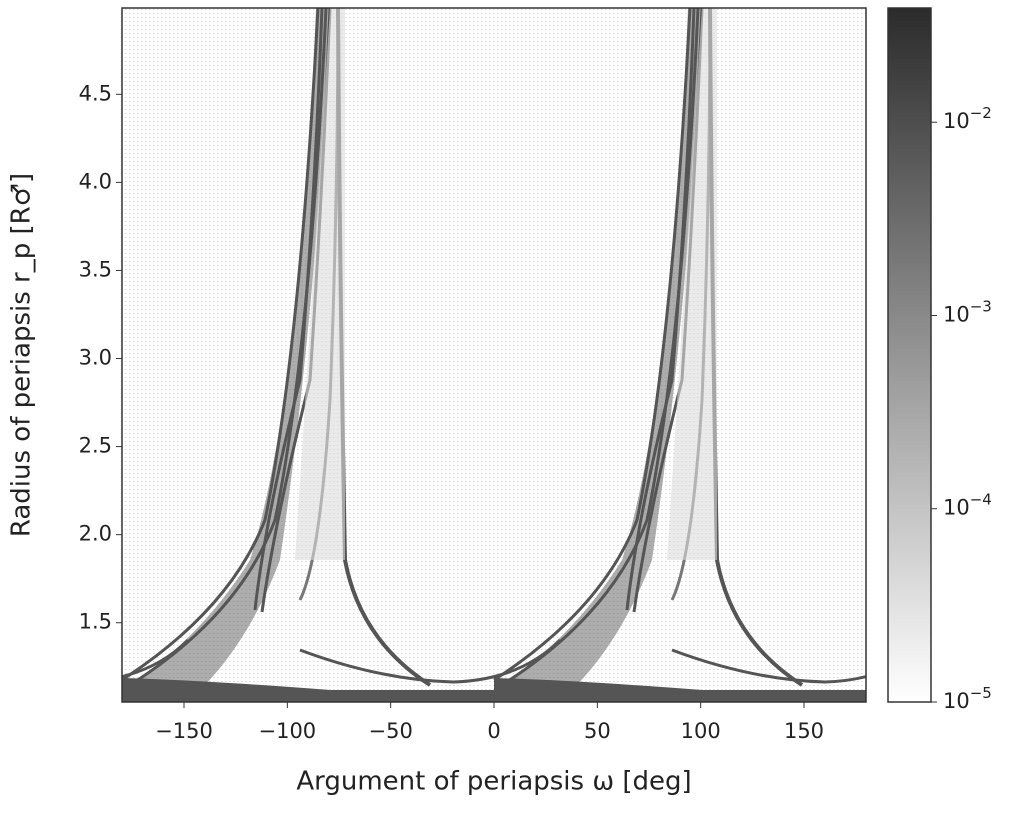 The image size is (1019, 815). Describe the element at coordinates (493, 782) in the screenshot. I see `x-axis-label: Argument of periapsis ω [deg]` at that location.